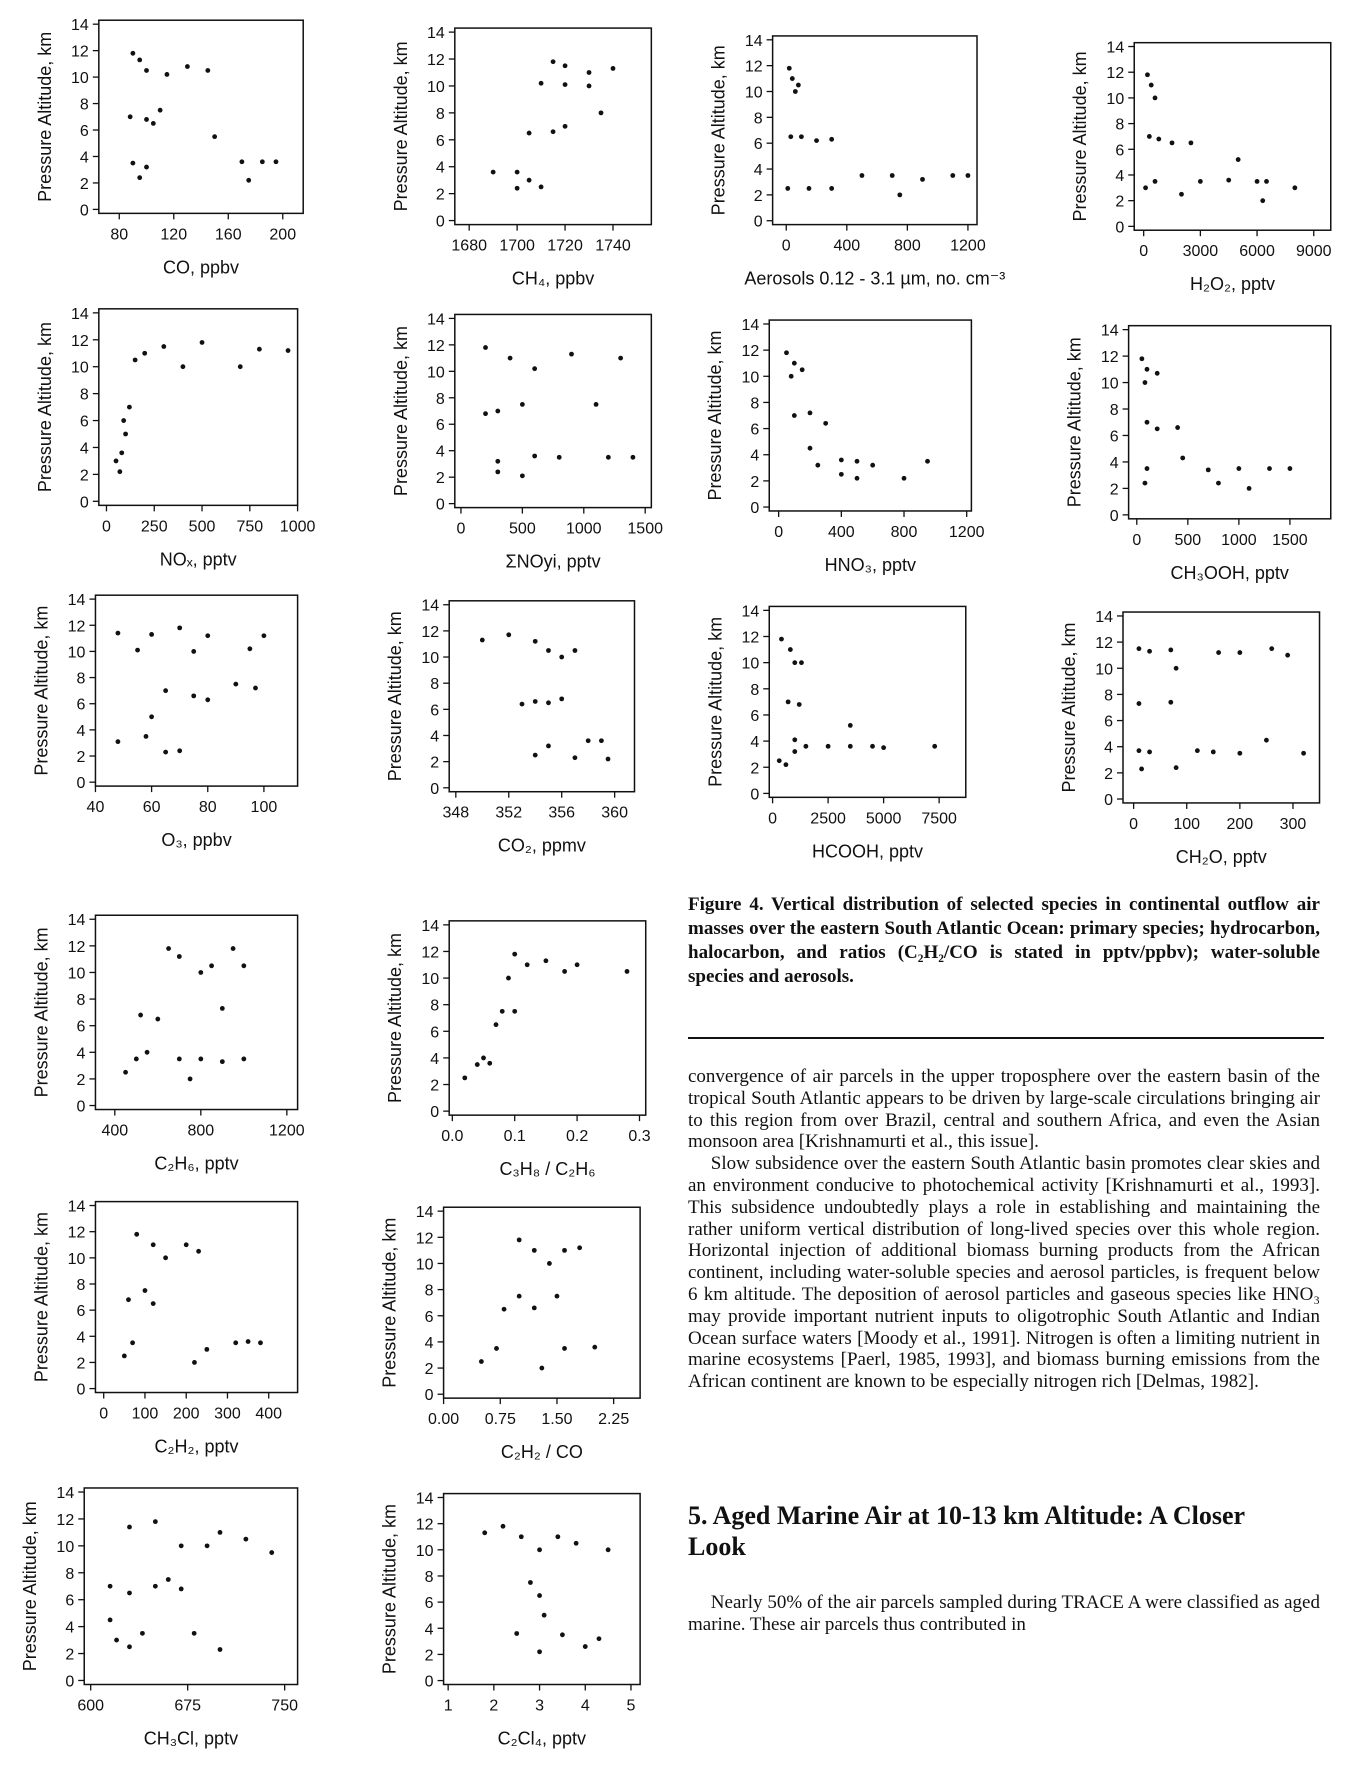 The width and height of the screenshot is (1346, 1771). What do you see at coordinates (631, 1706) in the screenshot?
I see `x-tick-label: 5` at bounding box center [631, 1706].